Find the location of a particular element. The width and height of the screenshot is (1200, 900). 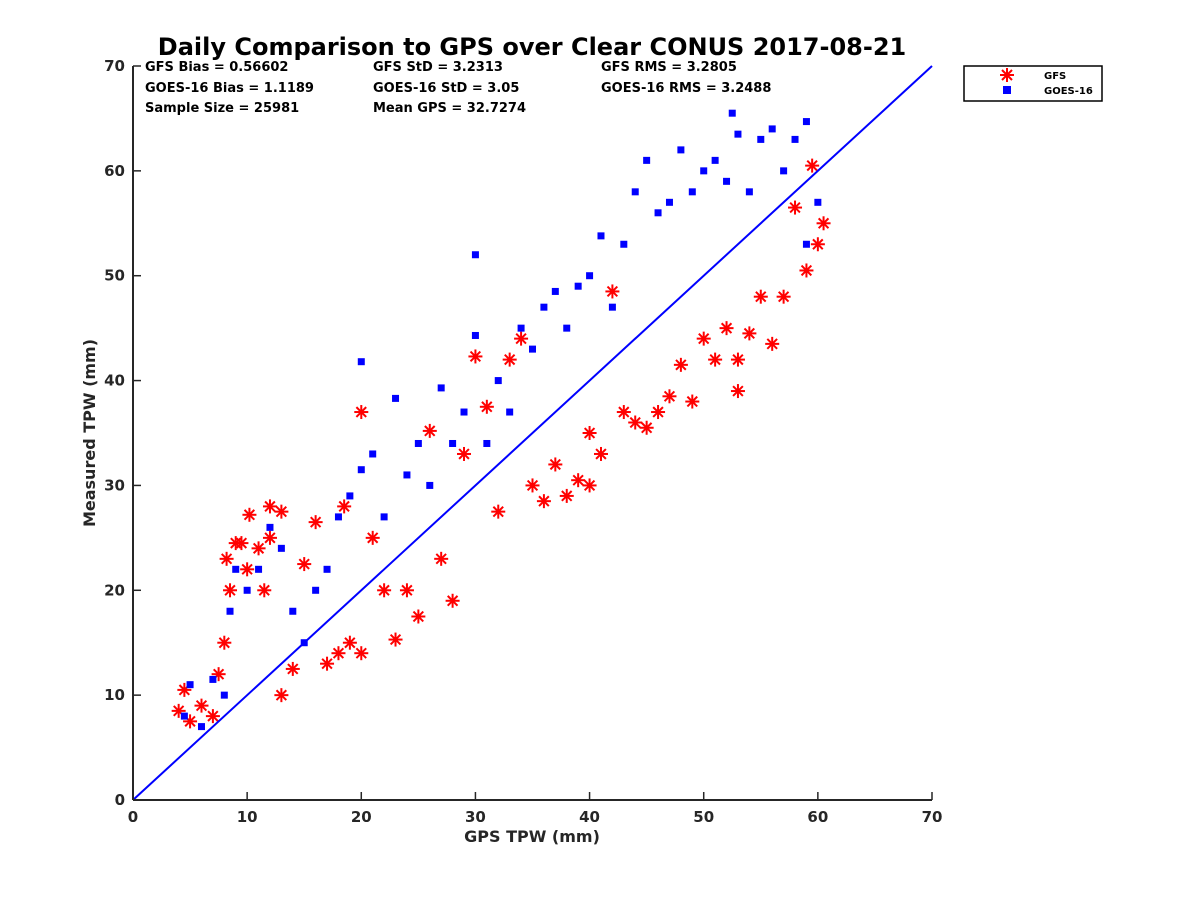

stat-gfs-bias: GFS Bias = 0.56602 is located at coordinates (216, 67).